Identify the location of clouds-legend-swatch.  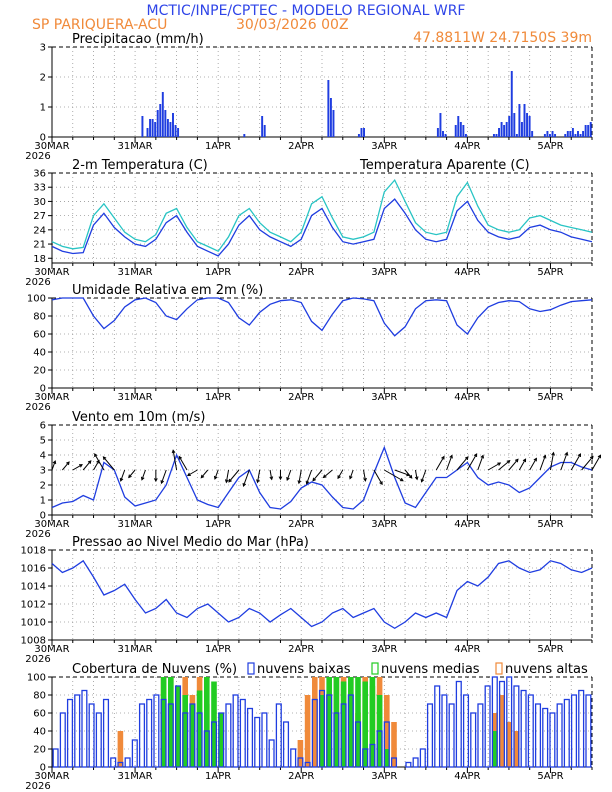
(375, 668).